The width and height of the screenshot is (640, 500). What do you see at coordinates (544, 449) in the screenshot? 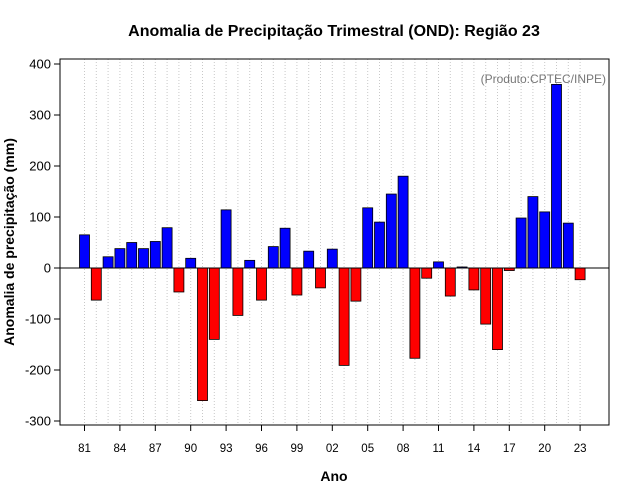
I see `x-tick-label-2020: 20` at bounding box center [544, 449].